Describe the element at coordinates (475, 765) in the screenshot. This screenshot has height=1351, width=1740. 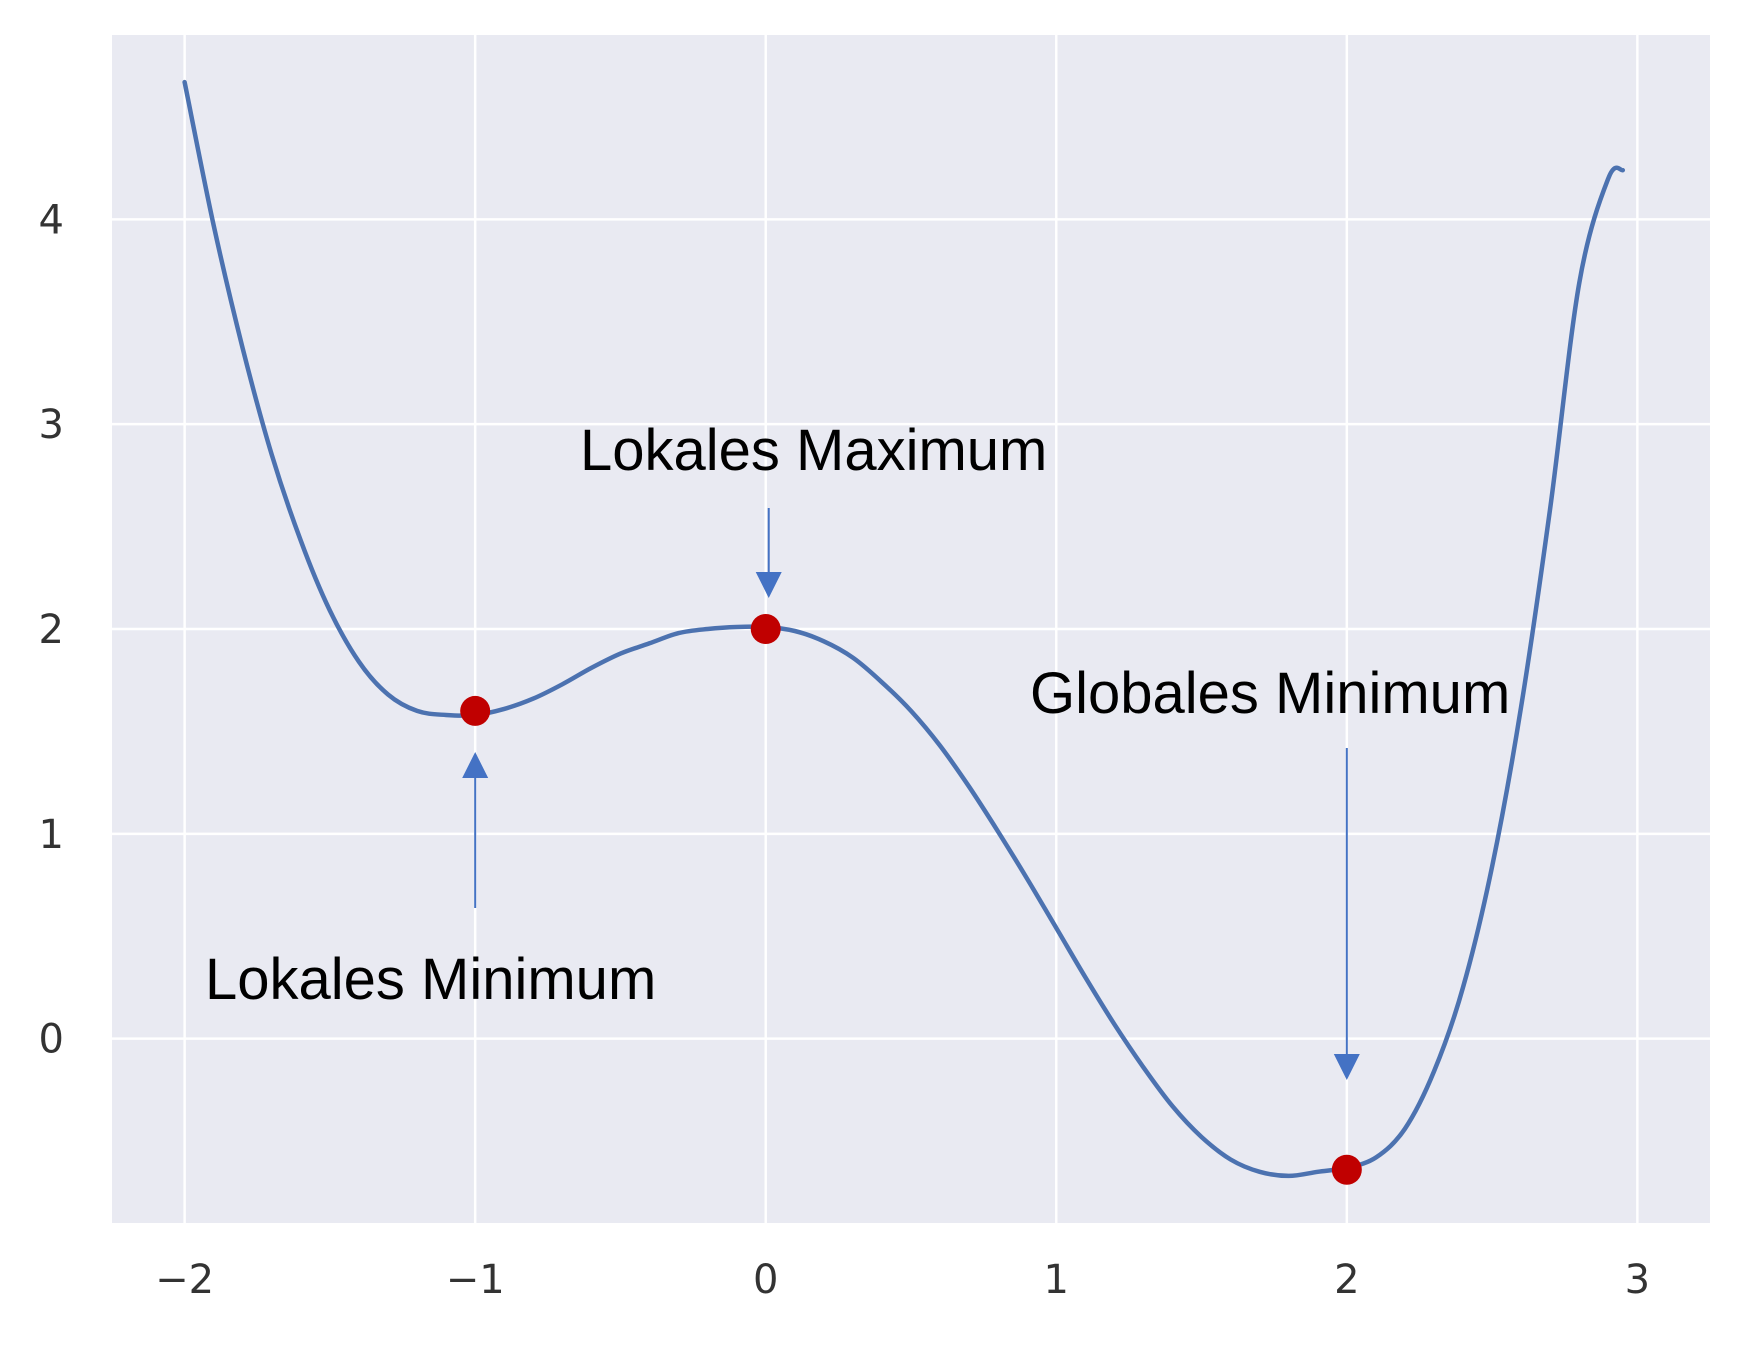
I see `arrow-local-minimum-head` at that location.